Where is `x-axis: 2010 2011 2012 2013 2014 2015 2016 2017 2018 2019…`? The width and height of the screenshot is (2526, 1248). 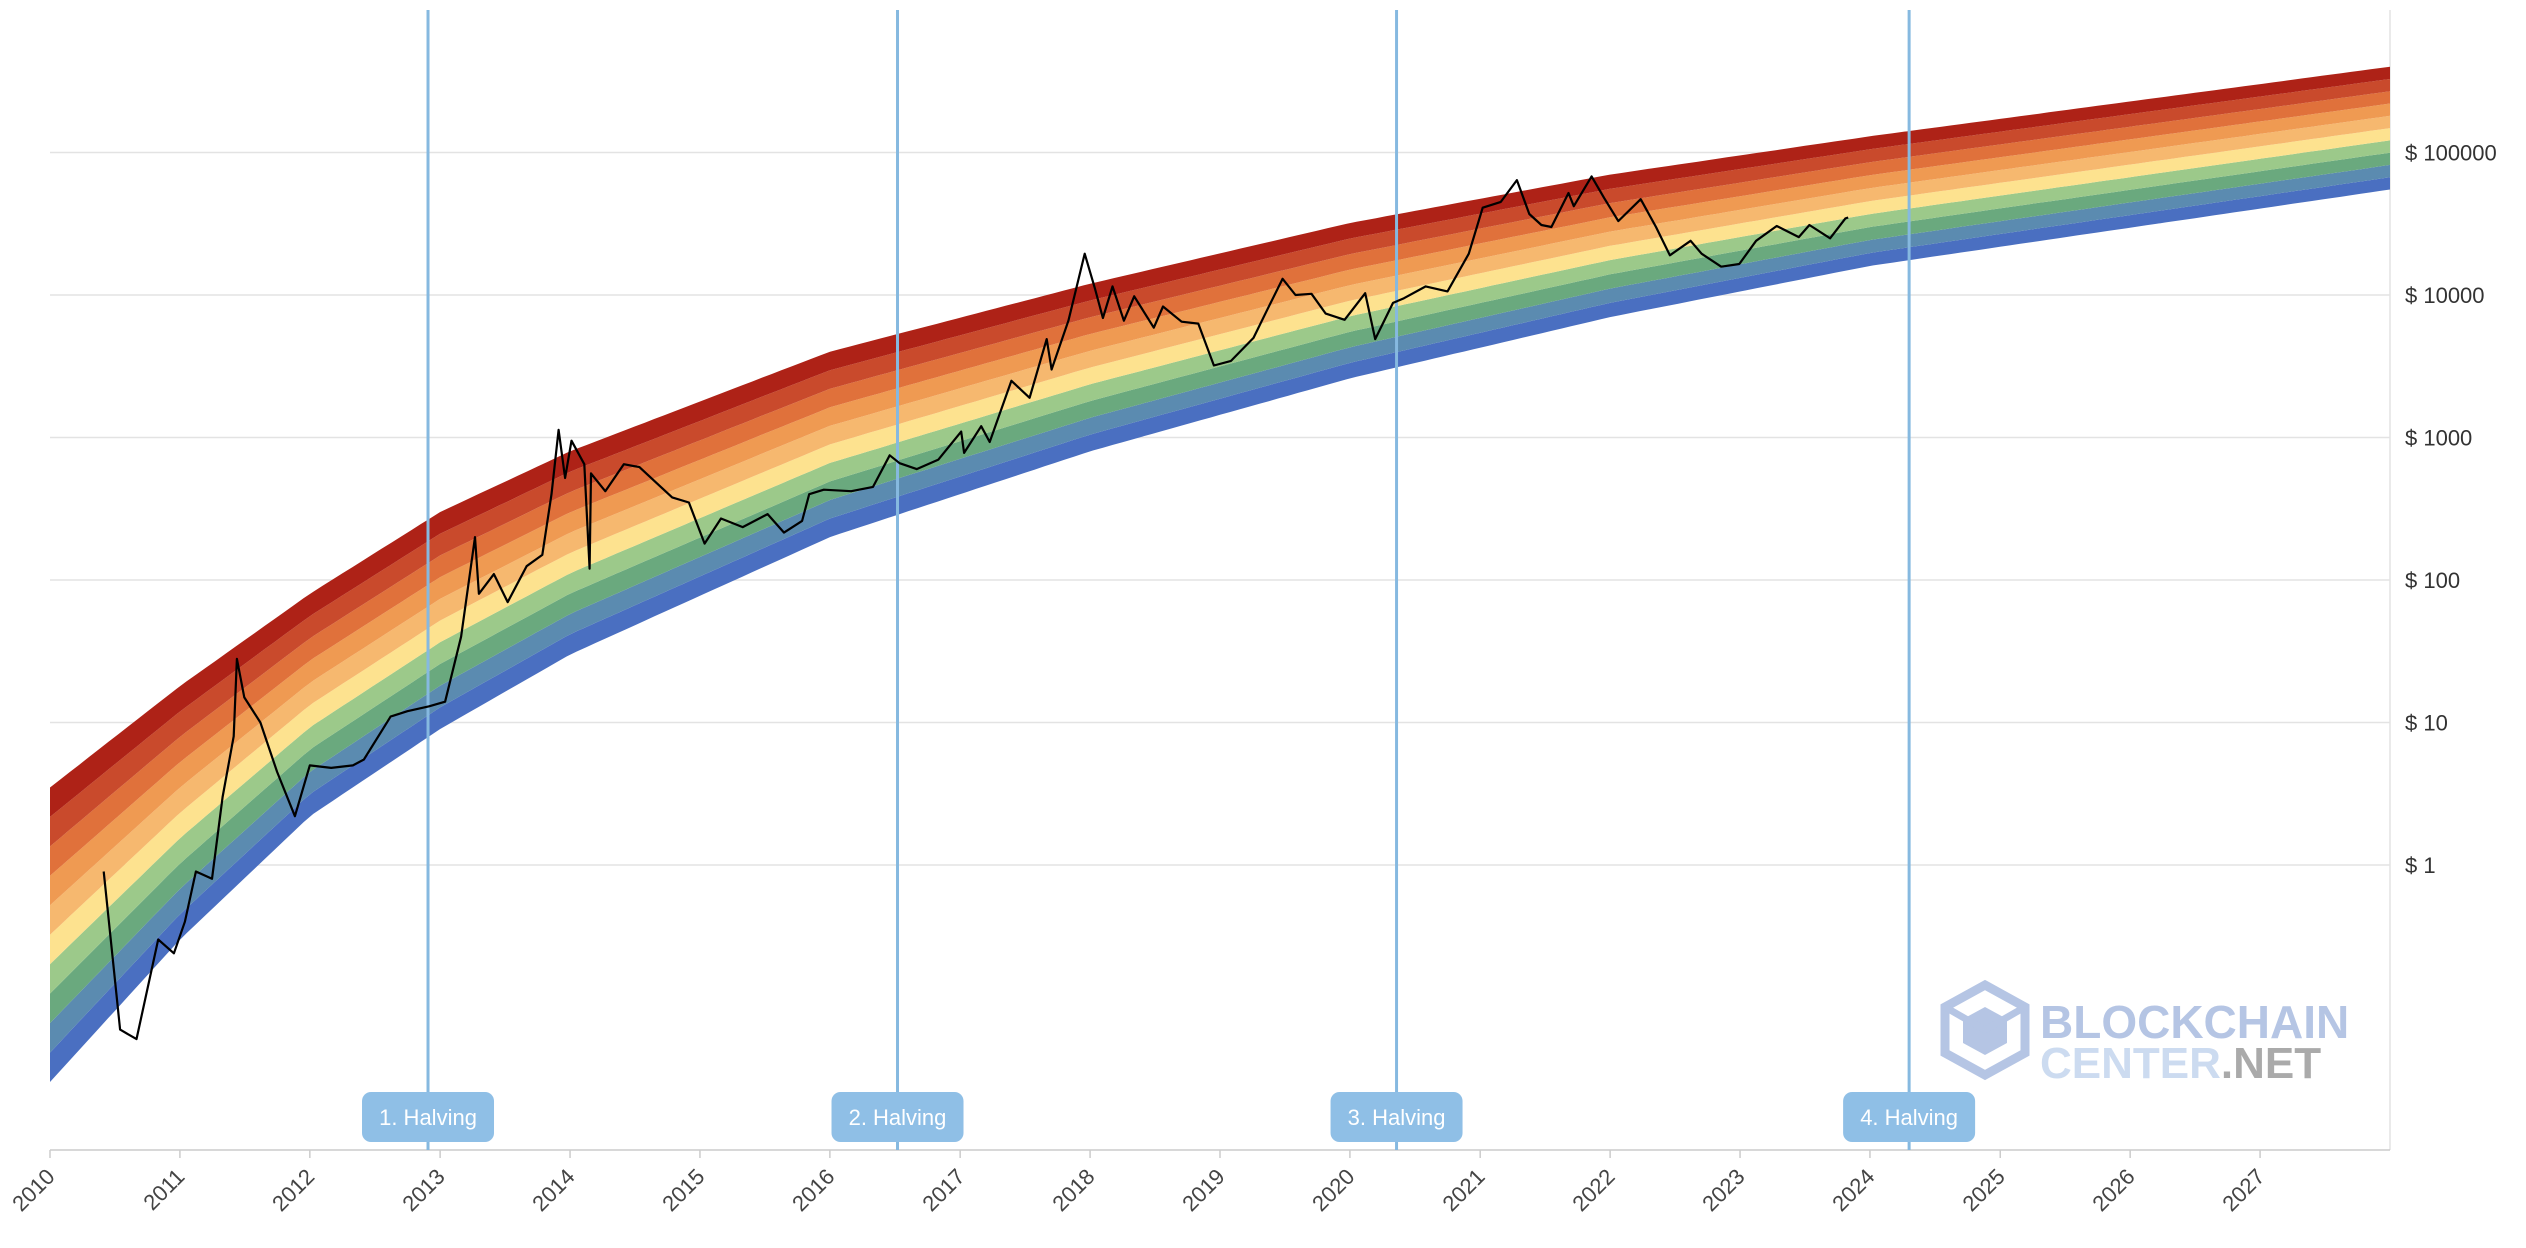
x-axis: 2010 2011 2012 2013 2014 2015 2016 2017 2018 2019… is located at coordinates (1138, 1183).